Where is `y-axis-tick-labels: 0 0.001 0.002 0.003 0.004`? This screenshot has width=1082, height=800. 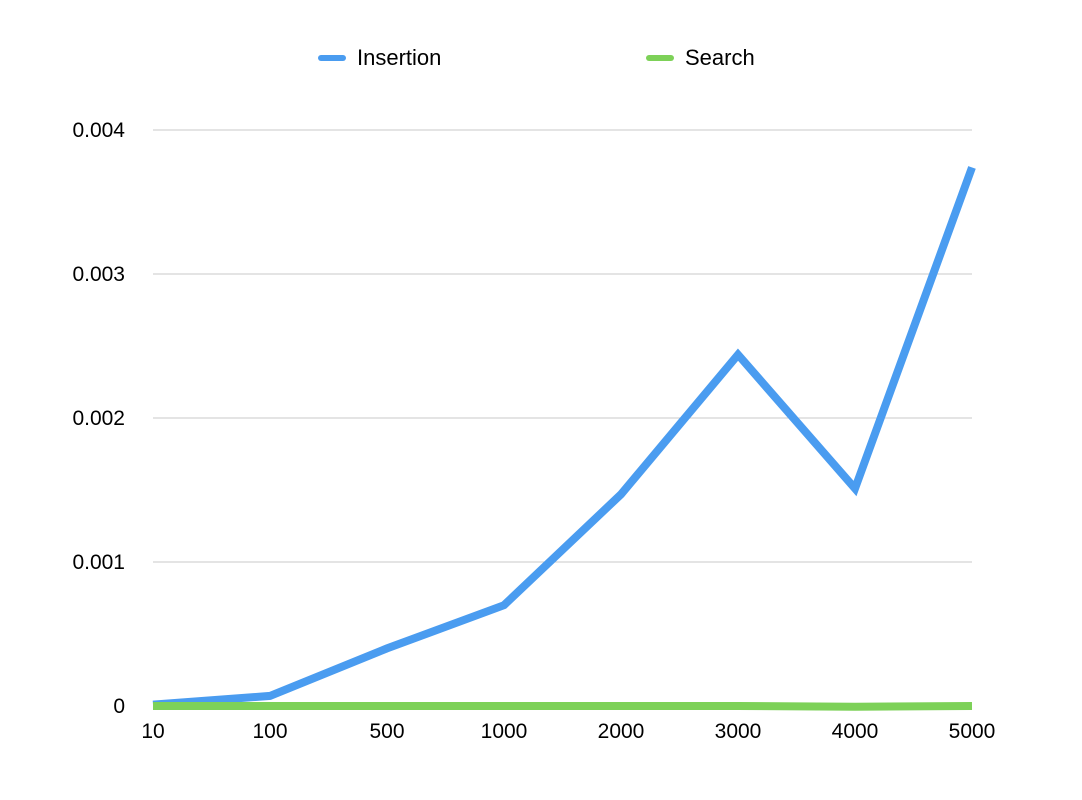
y-axis-tick-labels: 0 0.001 0.002 0.003 0.004 is located at coordinates (98, 418).